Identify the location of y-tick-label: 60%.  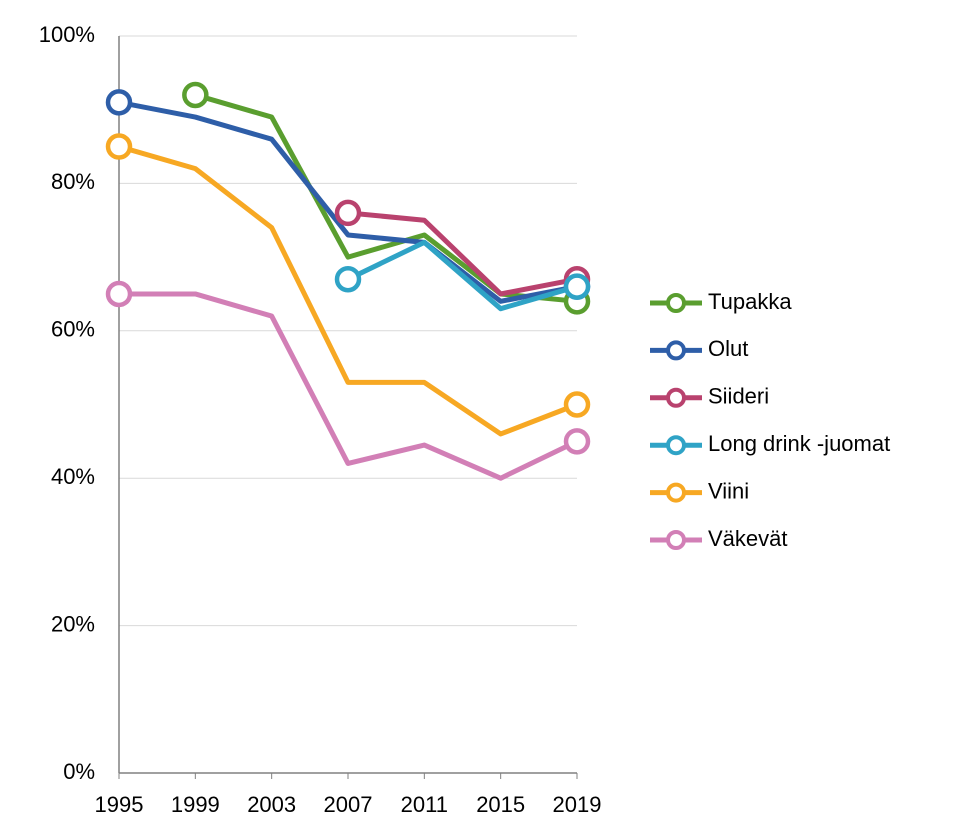
(73, 329).